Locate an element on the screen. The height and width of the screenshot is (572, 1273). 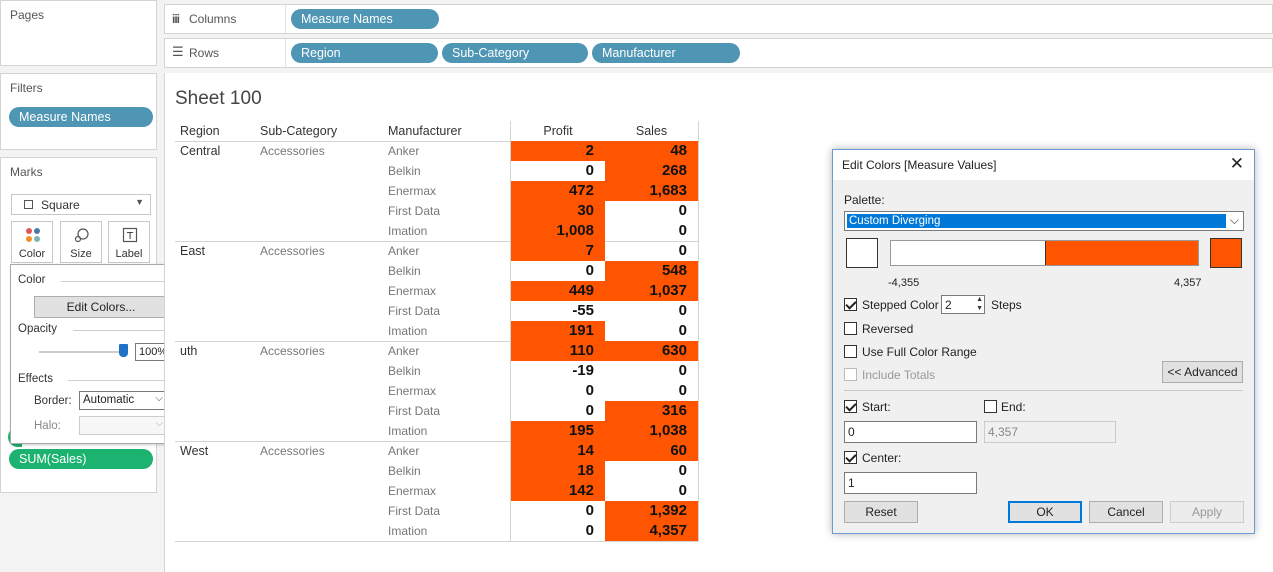
profit-value-cell: 1,008 is located at coordinates (558, 231).